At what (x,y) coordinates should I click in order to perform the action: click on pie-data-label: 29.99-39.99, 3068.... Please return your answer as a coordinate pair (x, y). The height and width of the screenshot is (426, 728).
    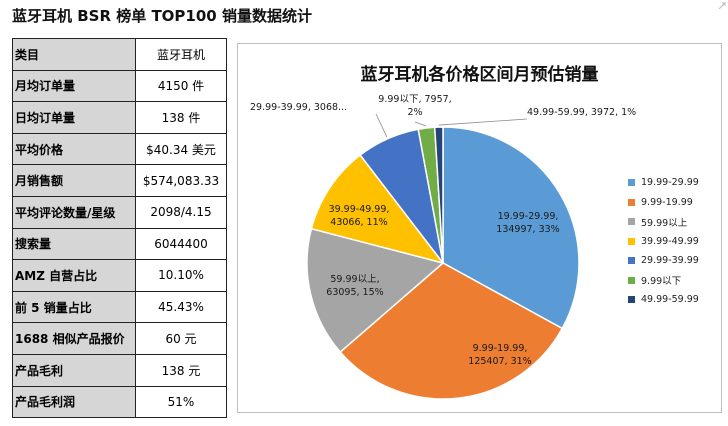
    Looking at the image, I should click on (298, 107).